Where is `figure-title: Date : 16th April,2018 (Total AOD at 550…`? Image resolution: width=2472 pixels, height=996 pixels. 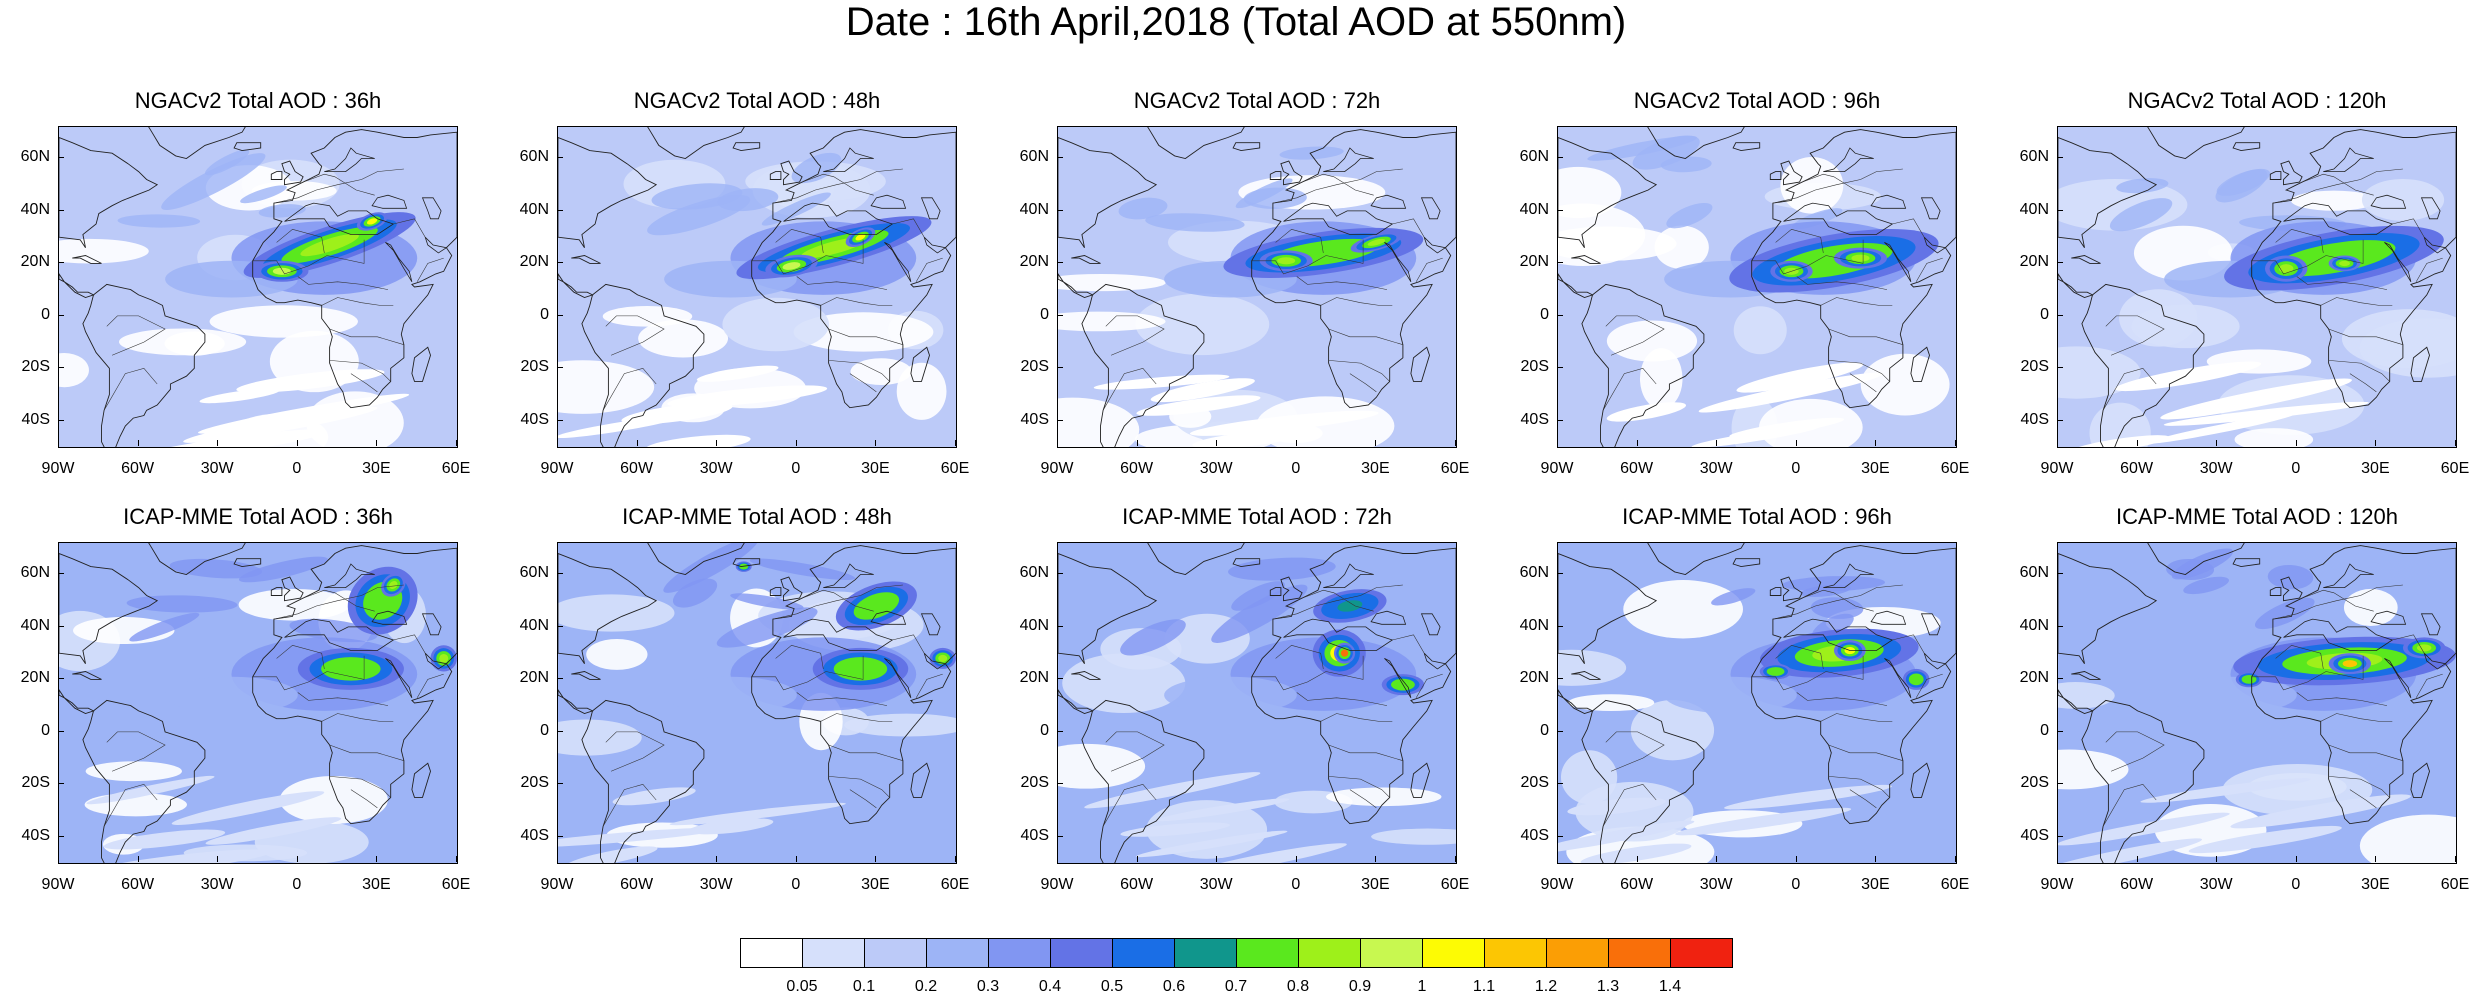 figure-title: Date : 16th April,2018 (Total AOD at 550… is located at coordinates (1236, 22).